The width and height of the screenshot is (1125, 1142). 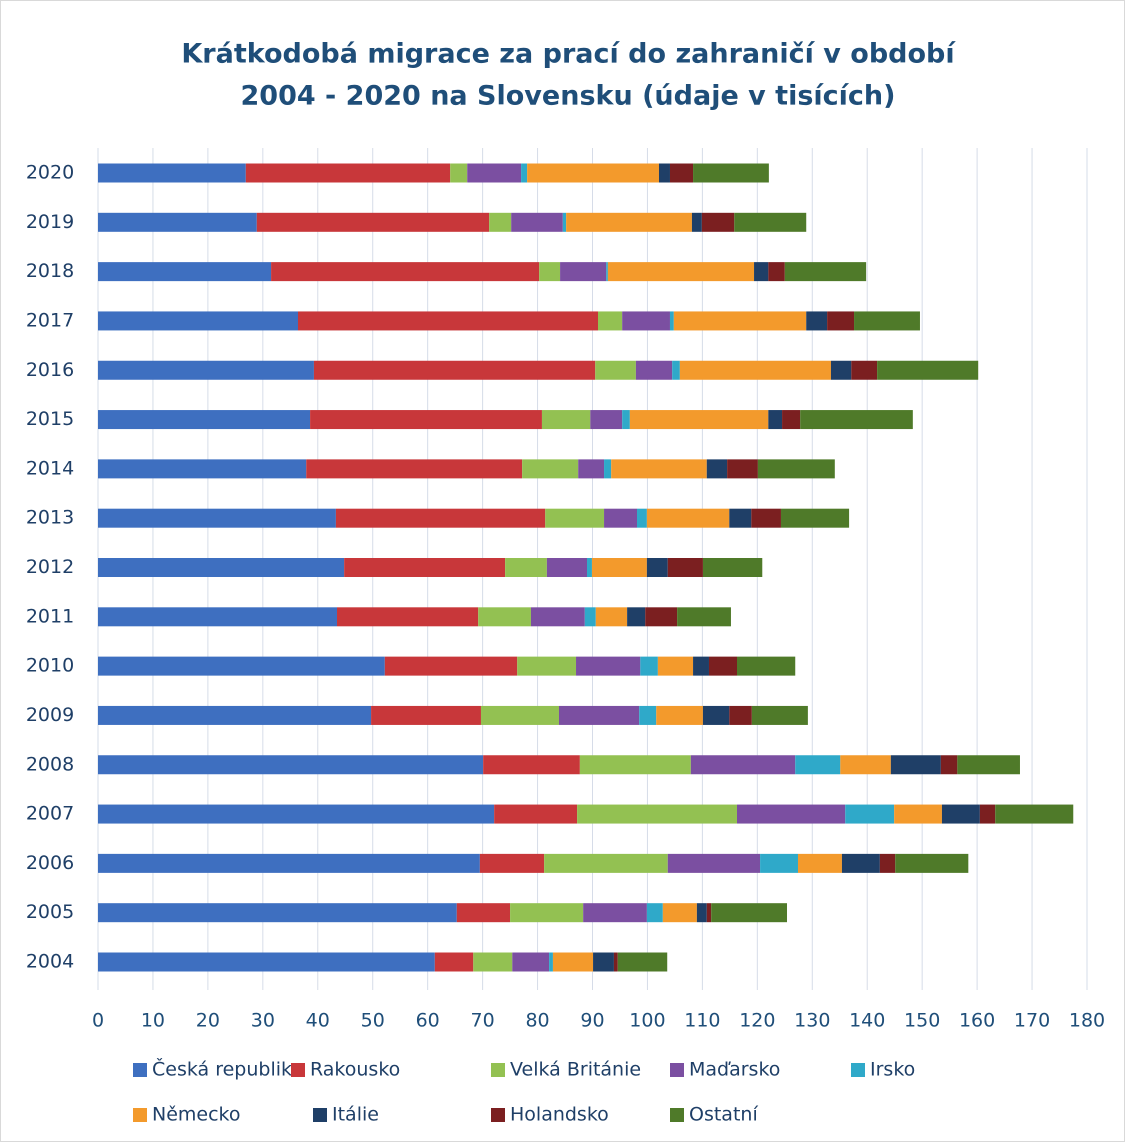 What do you see at coordinates (153, 1021) in the screenshot?
I see `x-tick-label: 10` at bounding box center [153, 1021].